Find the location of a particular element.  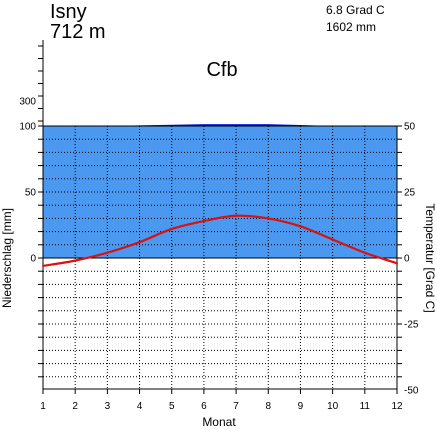

y-left-tick-label: 50 is located at coordinates (31, 193).